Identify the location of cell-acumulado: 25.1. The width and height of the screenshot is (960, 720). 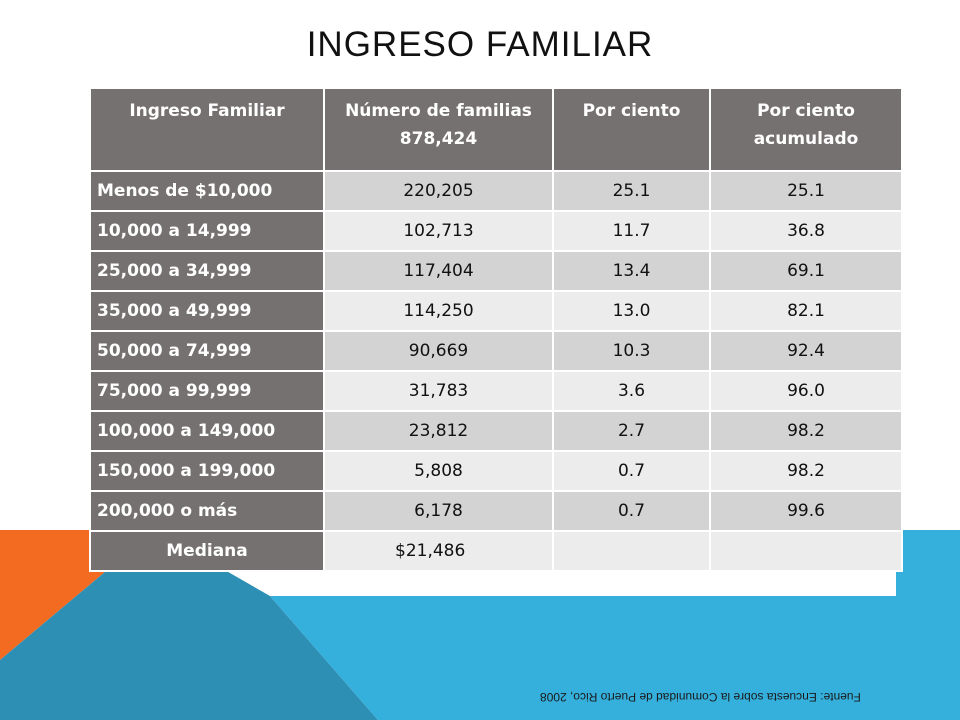
(806, 191).